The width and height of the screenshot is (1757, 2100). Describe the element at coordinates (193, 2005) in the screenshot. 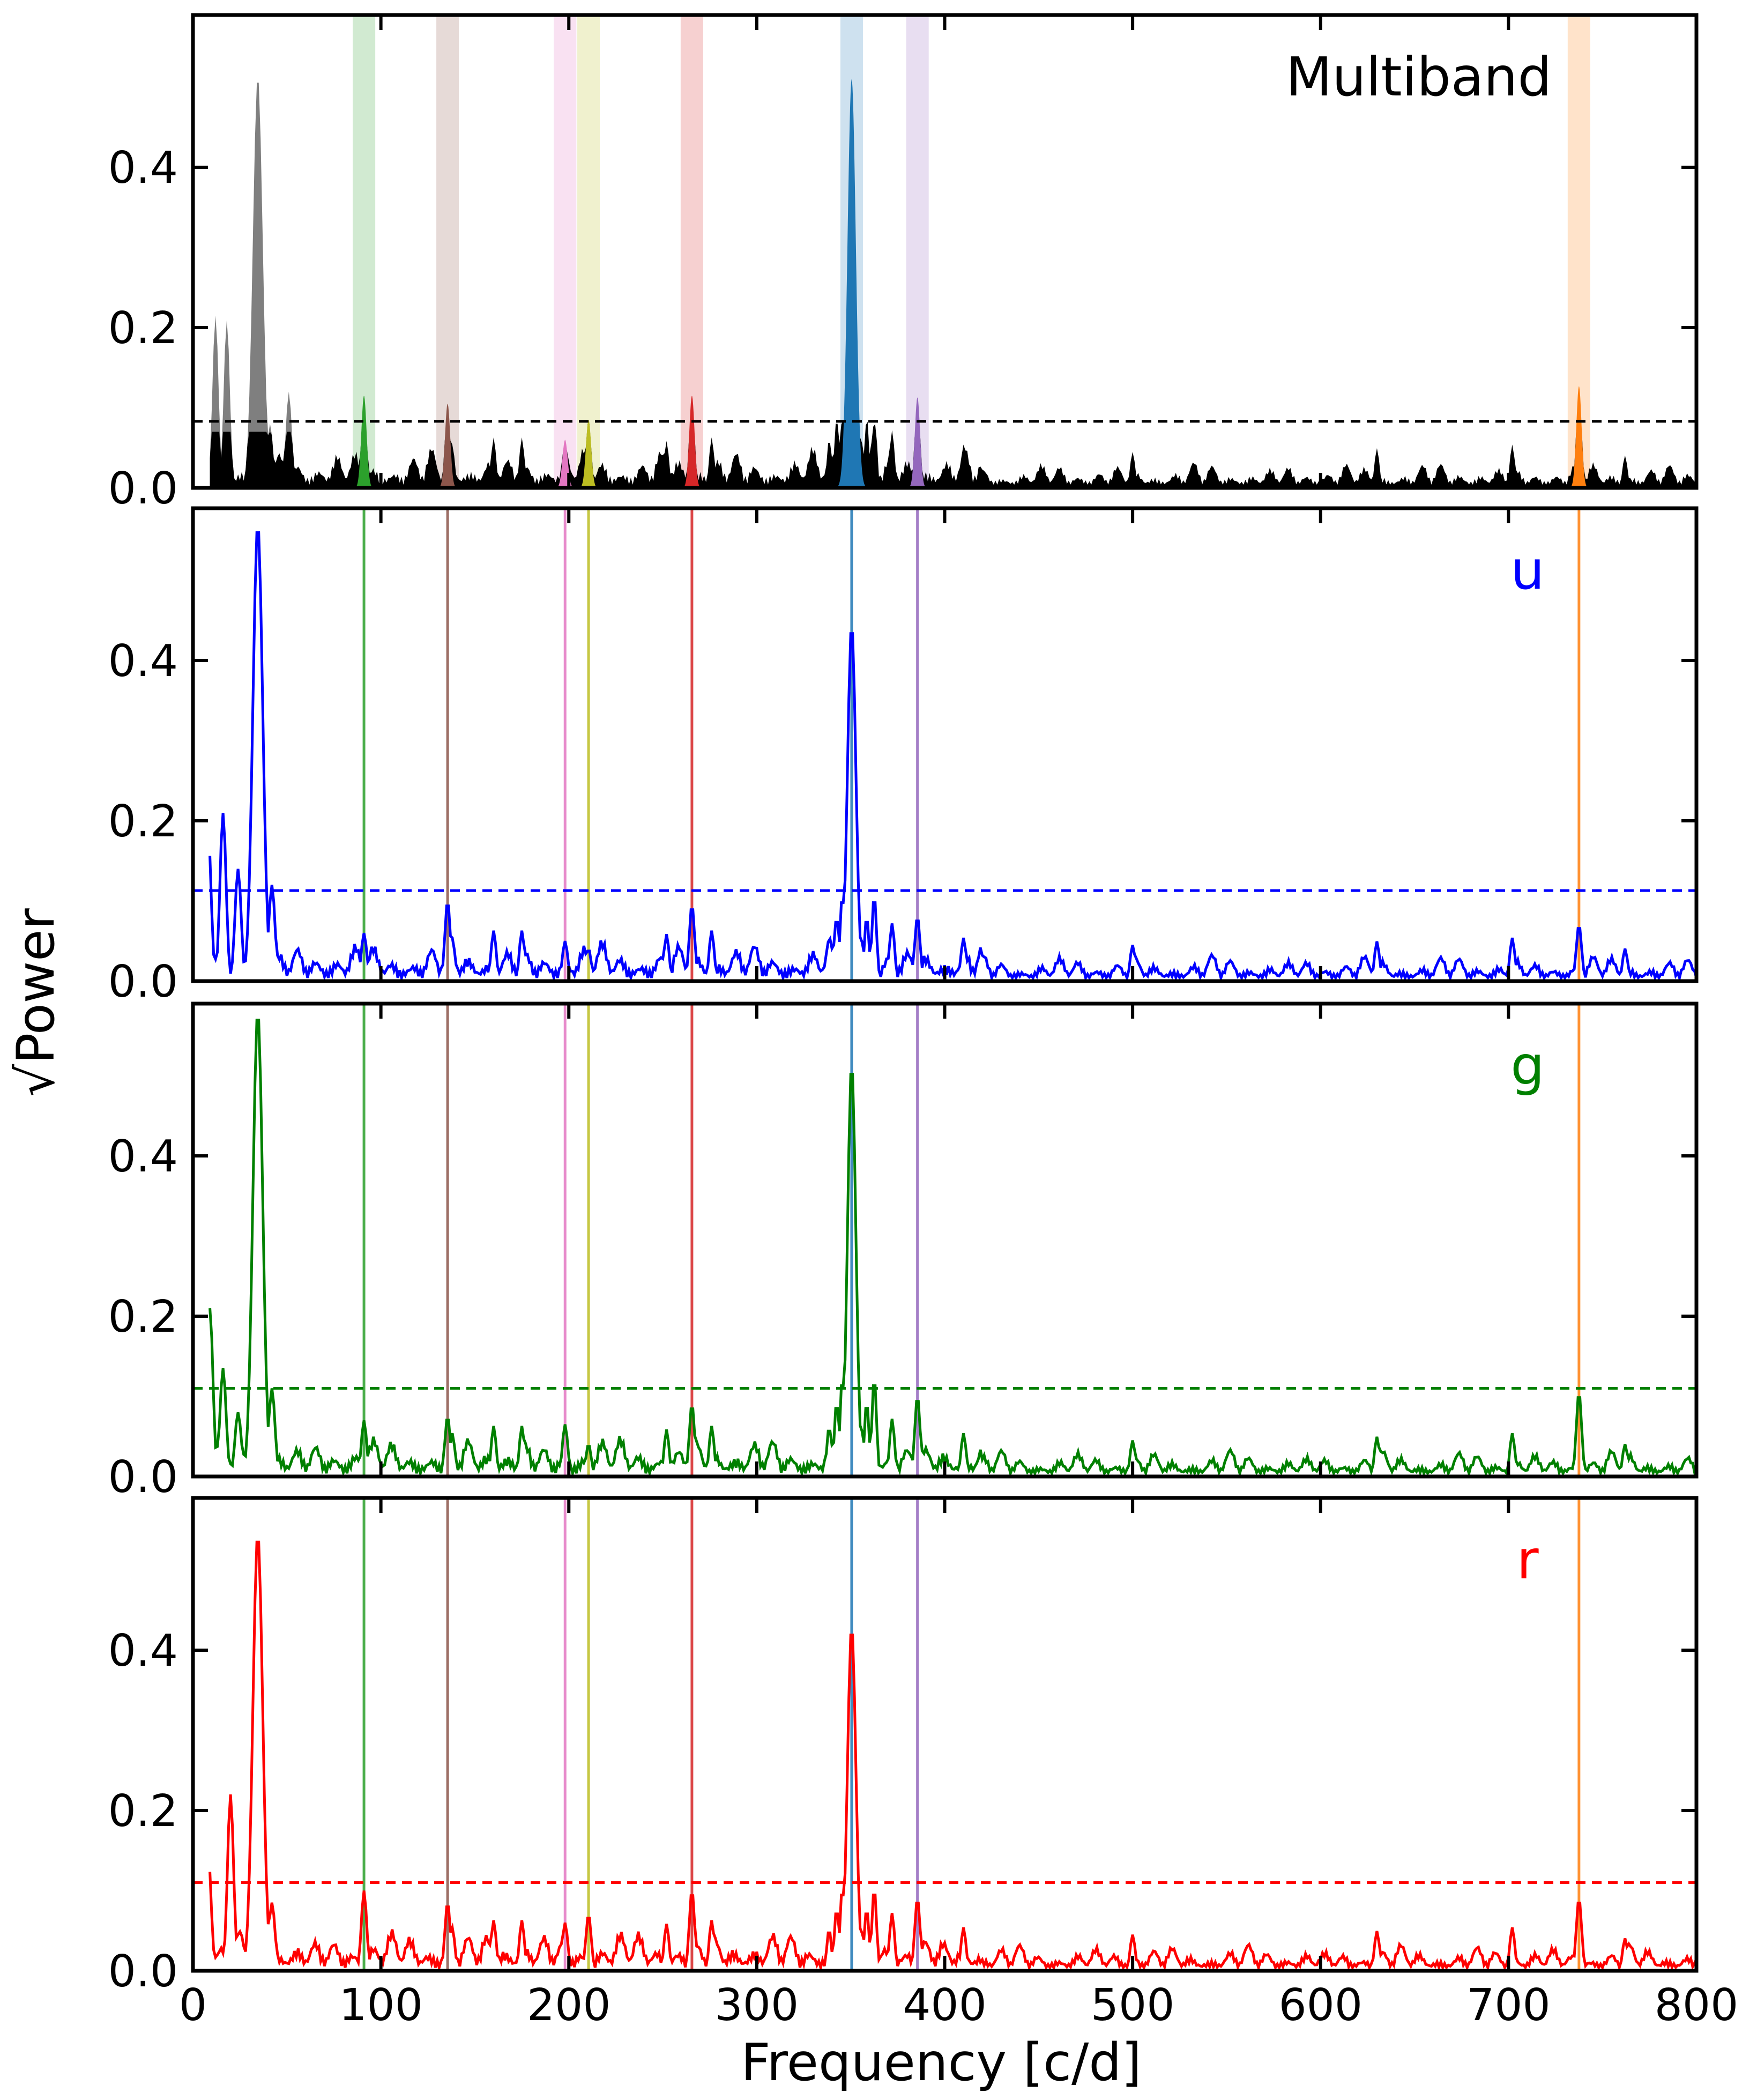

I see `x-tick-label: 0` at that location.